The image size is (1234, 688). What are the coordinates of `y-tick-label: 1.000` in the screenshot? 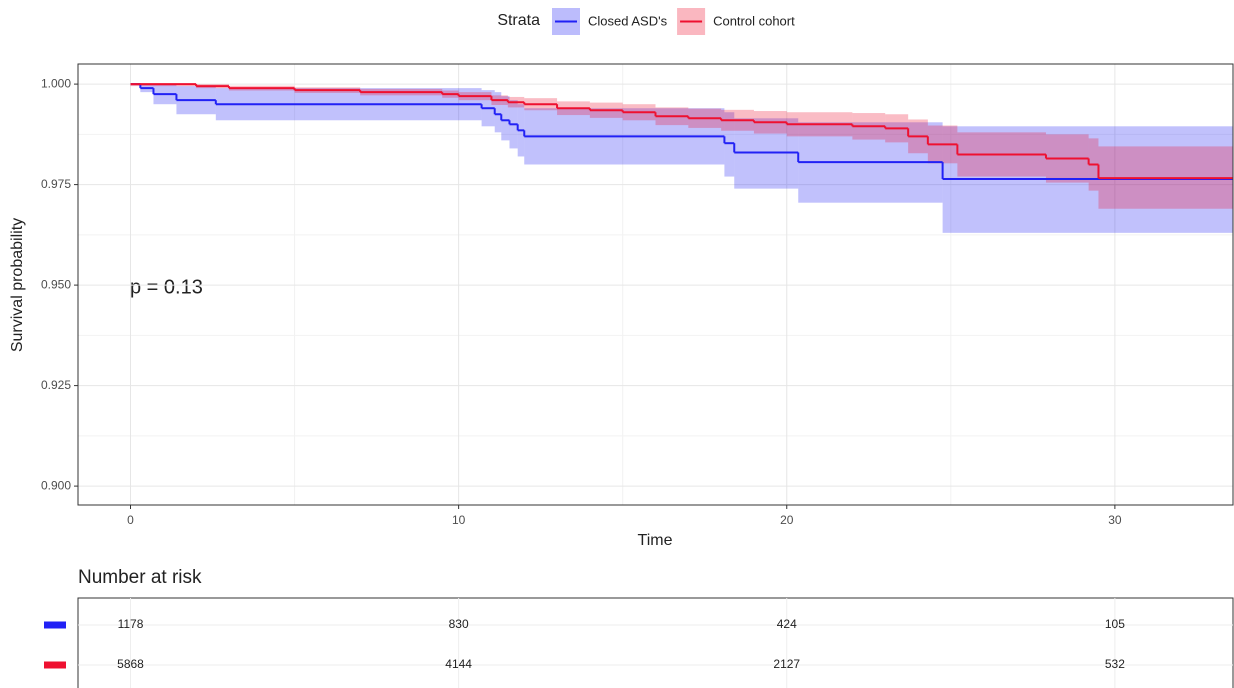 It's located at (56, 83).